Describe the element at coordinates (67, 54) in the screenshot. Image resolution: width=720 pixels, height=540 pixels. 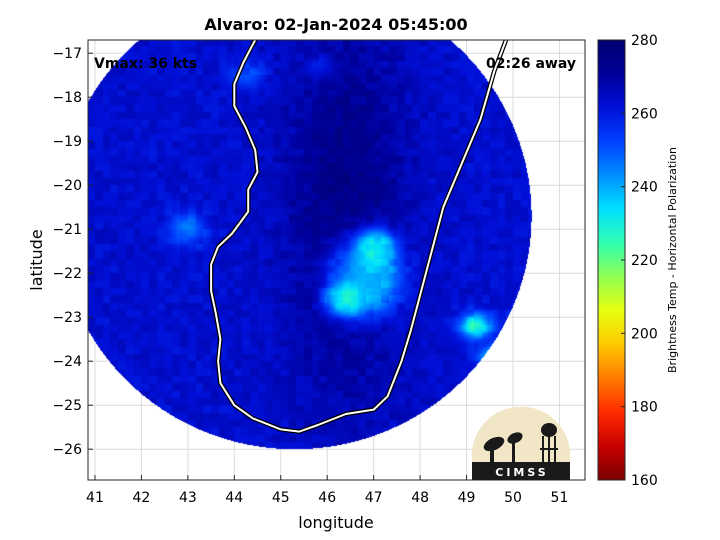
I see `y-tick-label: −17` at that location.